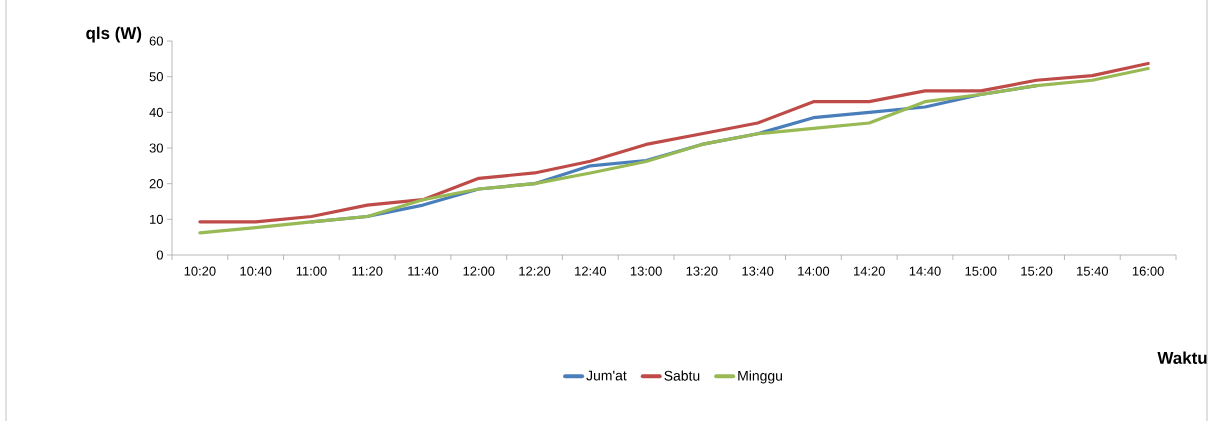 The width and height of the screenshot is (1213, 421). I want to click on x-tick-label: 10:20, so click(200, 271).